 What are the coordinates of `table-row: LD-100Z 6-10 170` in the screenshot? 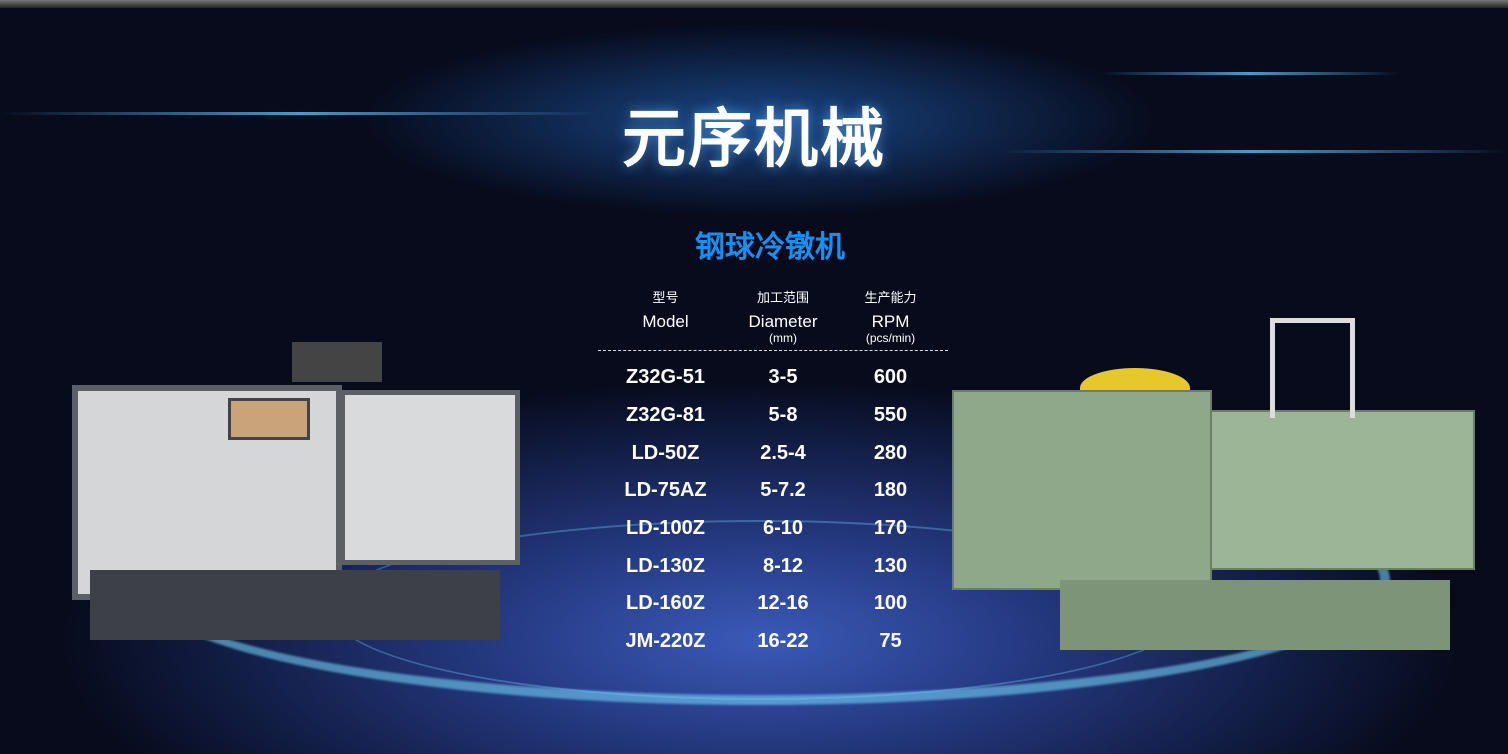 It's located at (773, 529).